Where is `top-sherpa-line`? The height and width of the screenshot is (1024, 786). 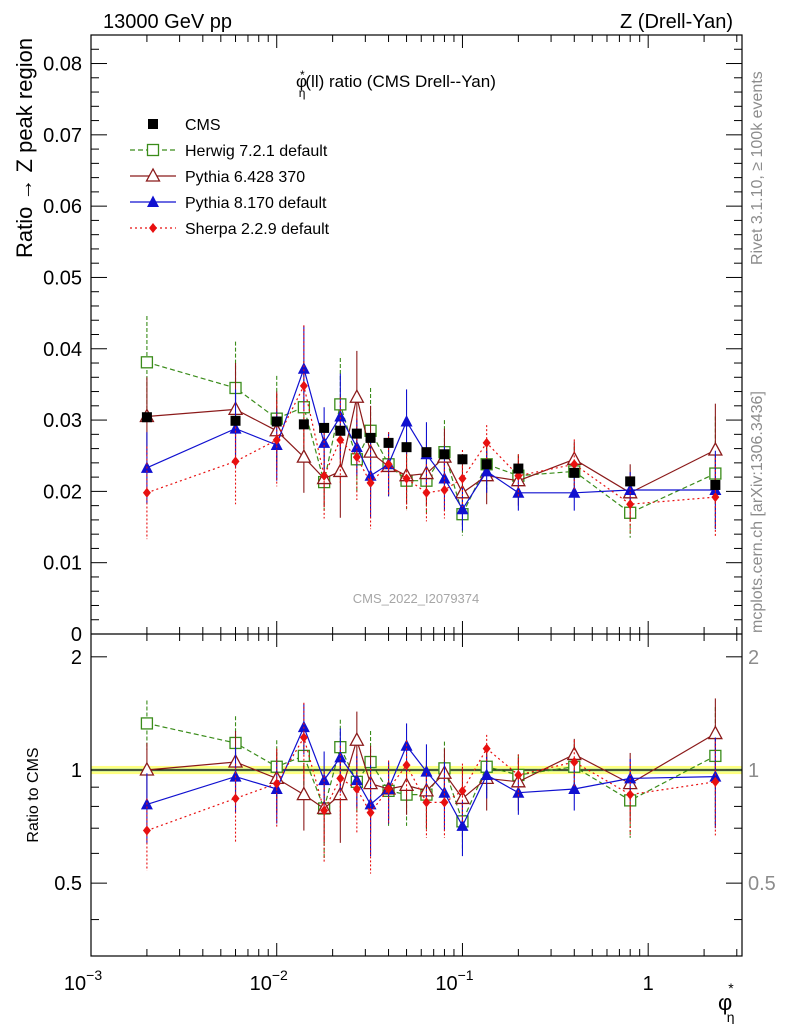 top-sherpa-line is located at coordinates (431, 444).